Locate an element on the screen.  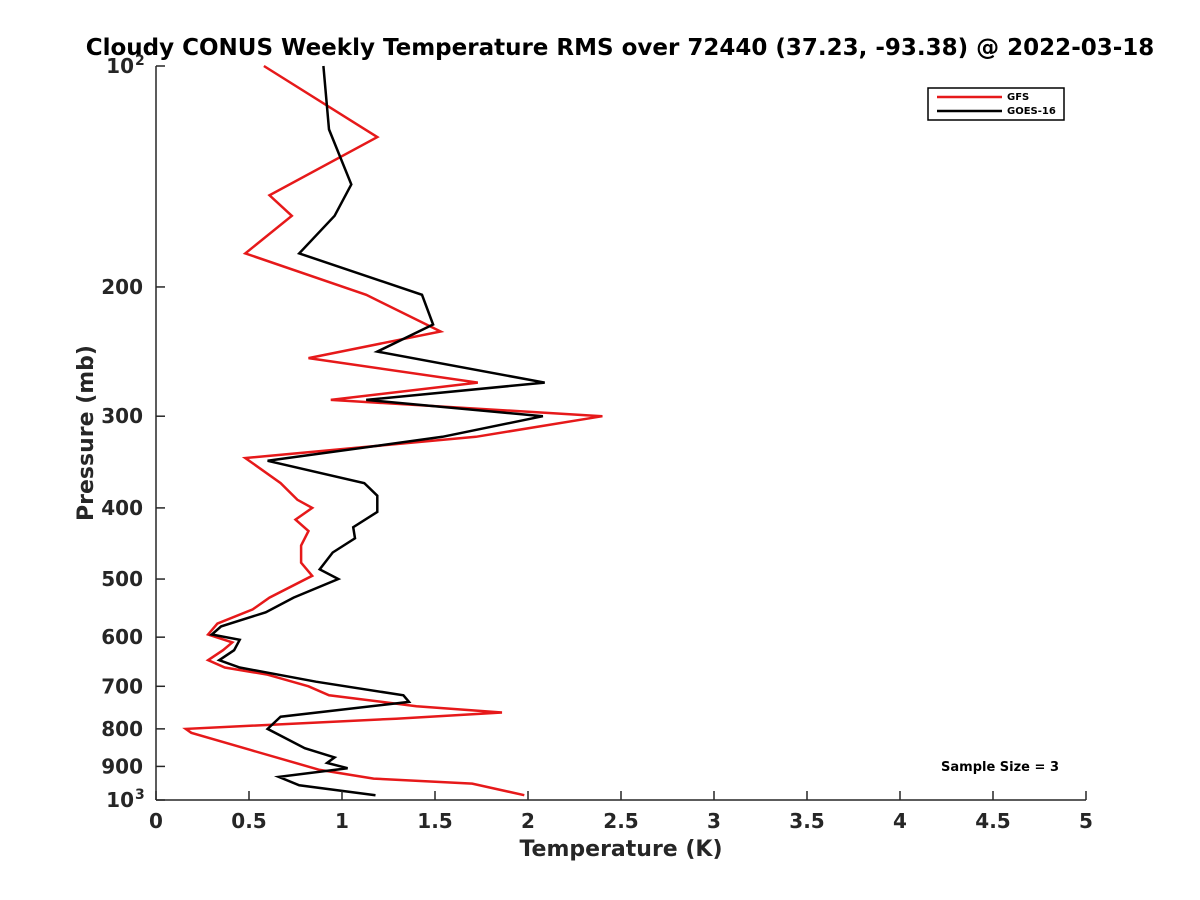
legend: GFS GOES-16 is located at coordinates (996, 104).